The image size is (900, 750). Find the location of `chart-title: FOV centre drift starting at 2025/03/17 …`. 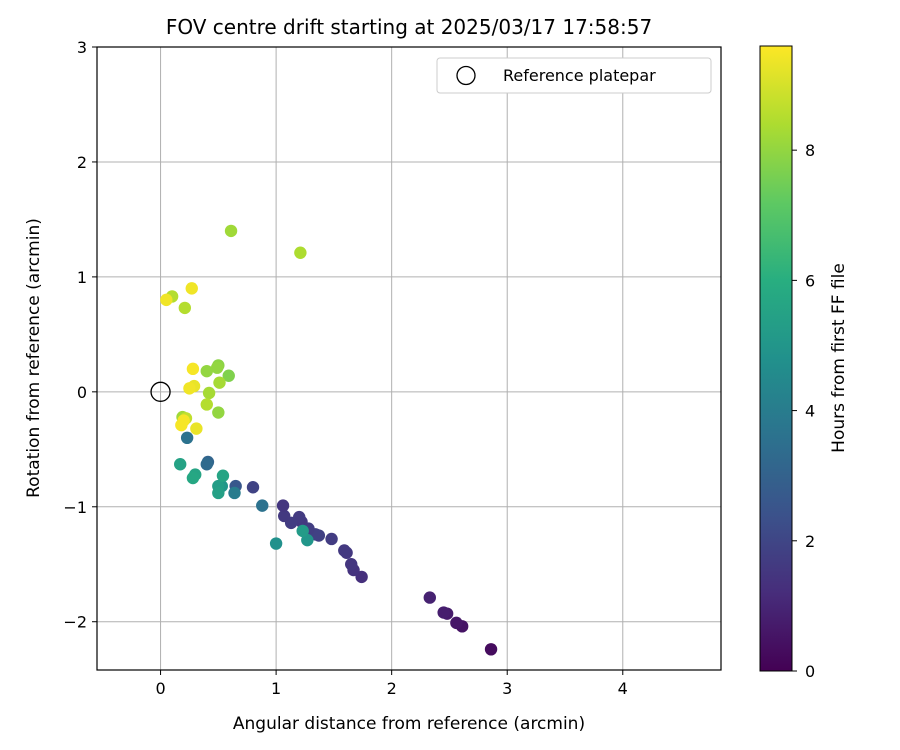

chart-title: FOV centre drift starting at 2025/03/17 … is located at coordinates (409, 27).